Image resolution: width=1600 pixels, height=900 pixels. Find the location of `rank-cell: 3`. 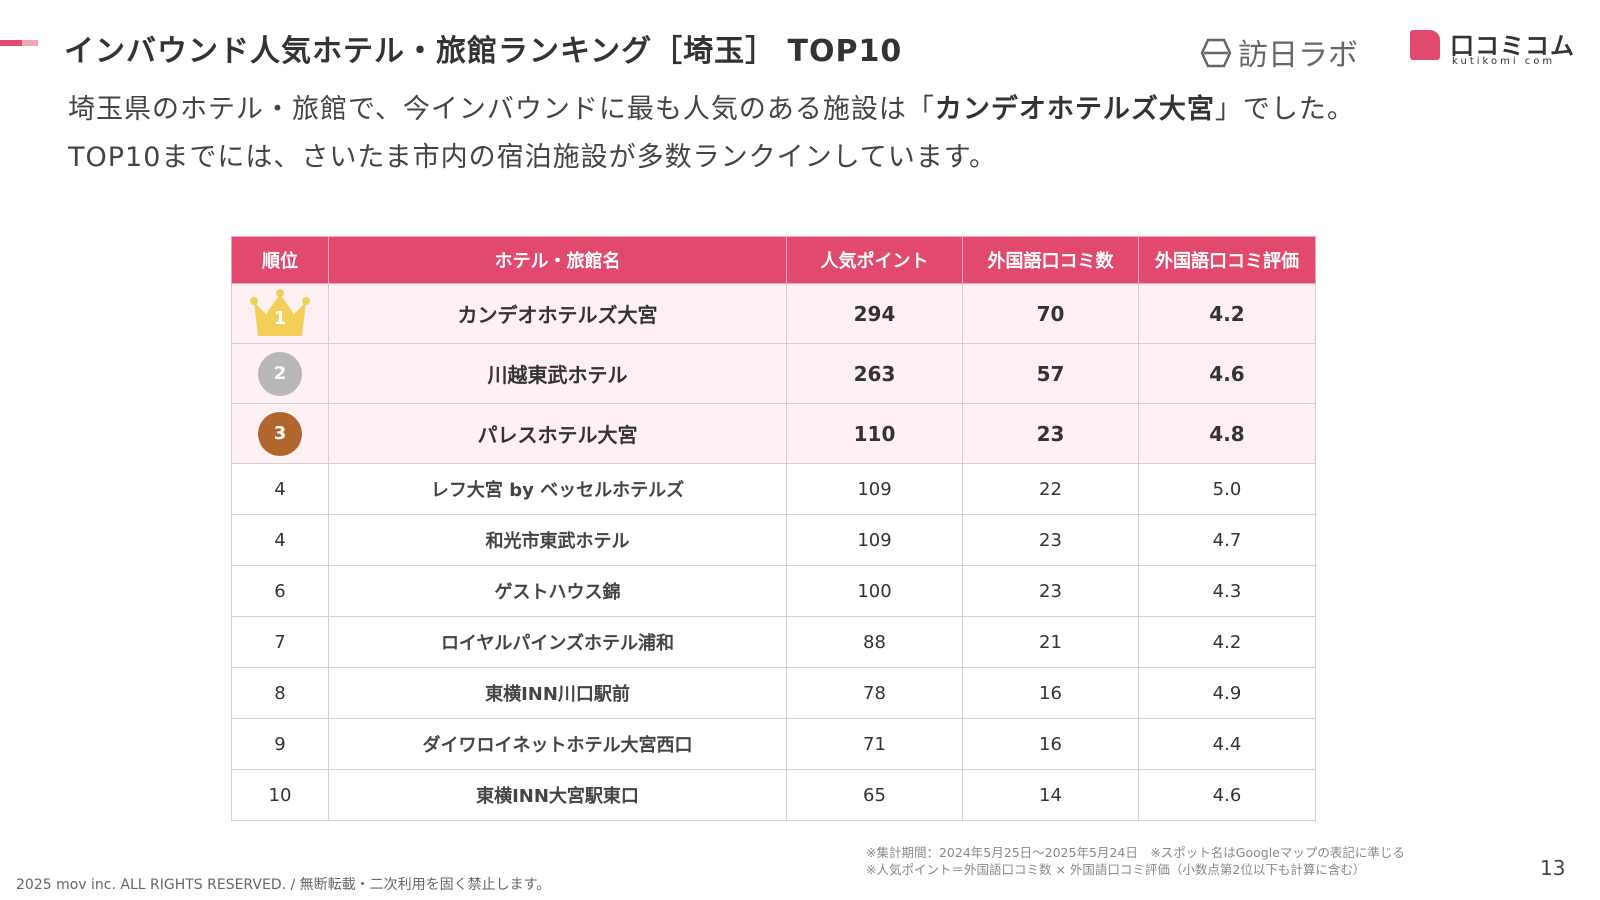

rank-cell: 3 is located at coordinates (280, 433).